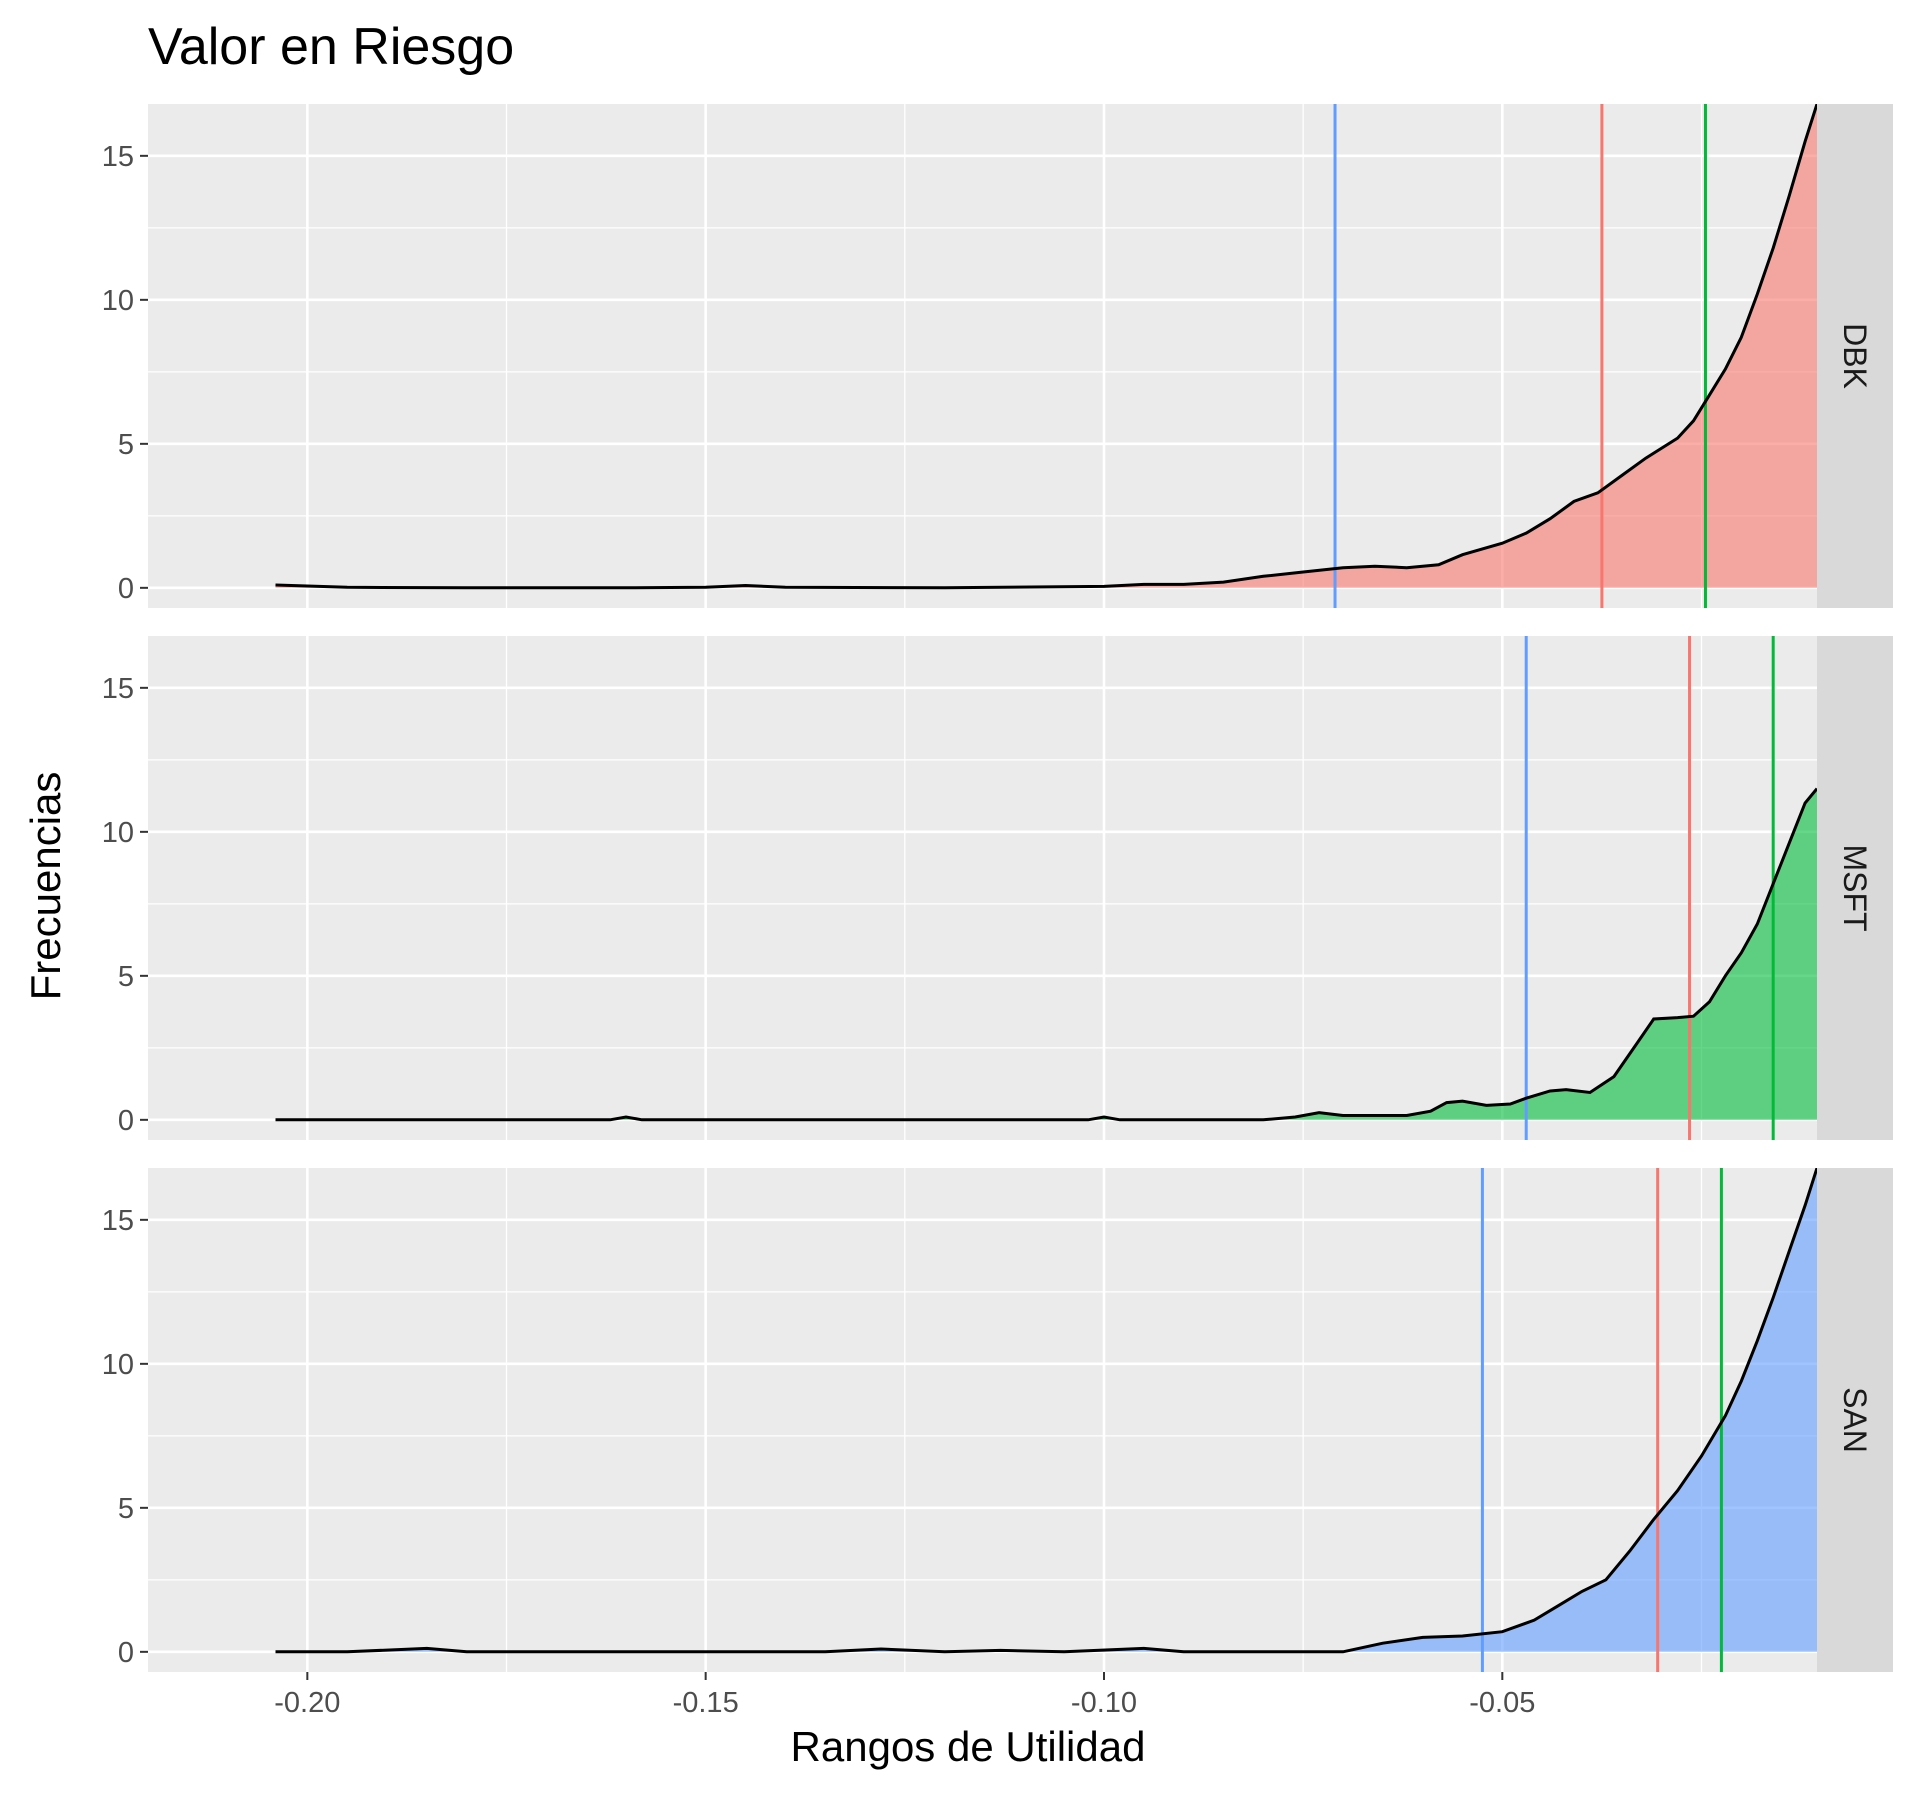  Describe the element at coordinates (45, 886) in the screenshot. I see `y-axis-label: Frecuencias` at that location.